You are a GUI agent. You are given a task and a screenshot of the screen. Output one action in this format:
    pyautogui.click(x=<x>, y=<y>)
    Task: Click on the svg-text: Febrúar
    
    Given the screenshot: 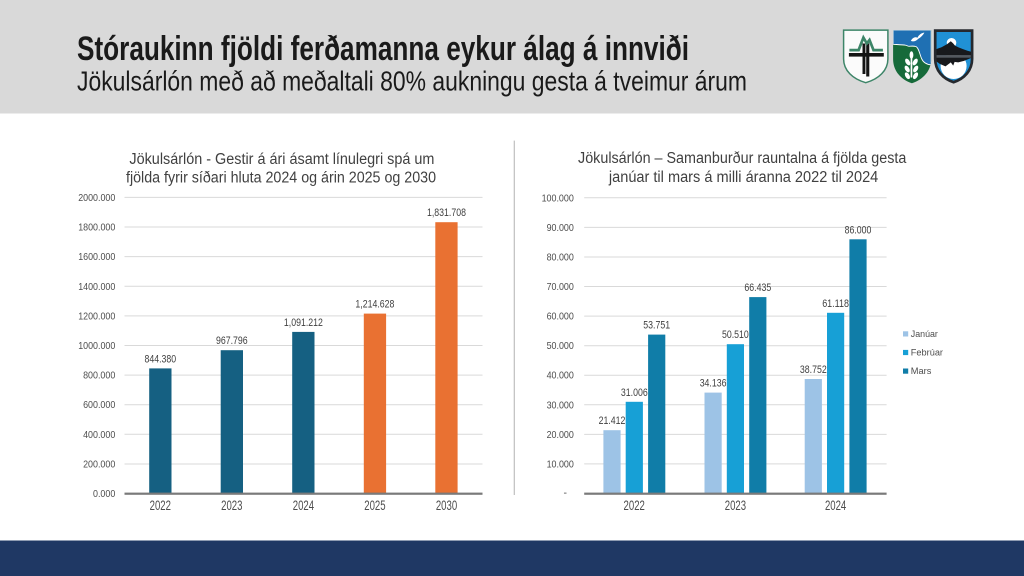 What is the action you would take?
    pyautogui.click(x=927, y=353)
    